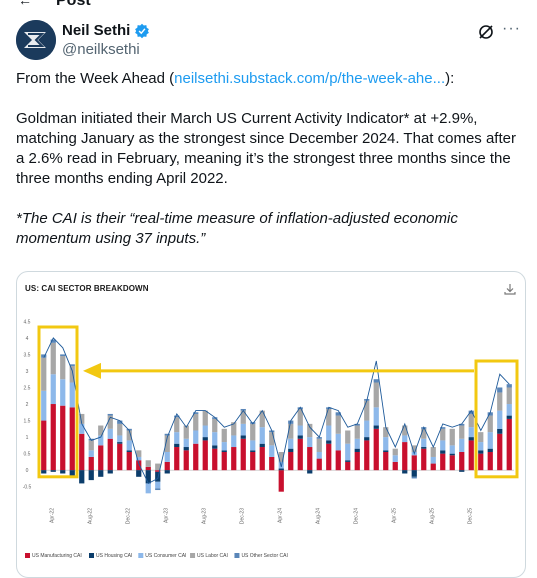  I want to click on author-handle: @neilksethi, so click(101, 49).